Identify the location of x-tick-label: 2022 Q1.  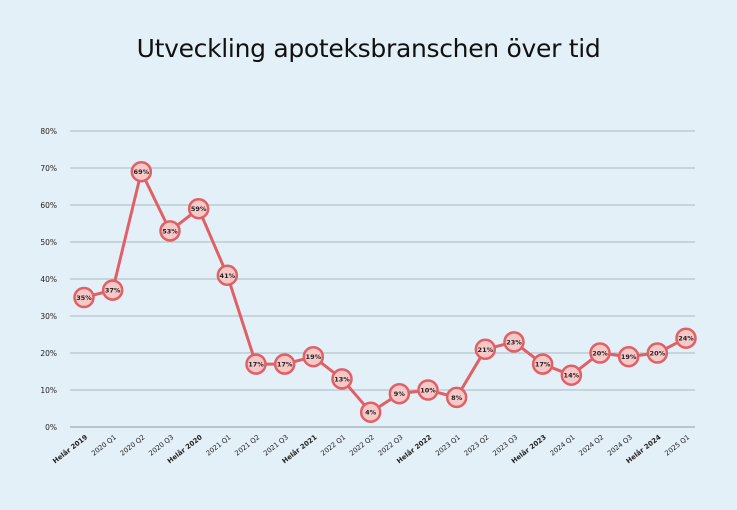
(333, 445).